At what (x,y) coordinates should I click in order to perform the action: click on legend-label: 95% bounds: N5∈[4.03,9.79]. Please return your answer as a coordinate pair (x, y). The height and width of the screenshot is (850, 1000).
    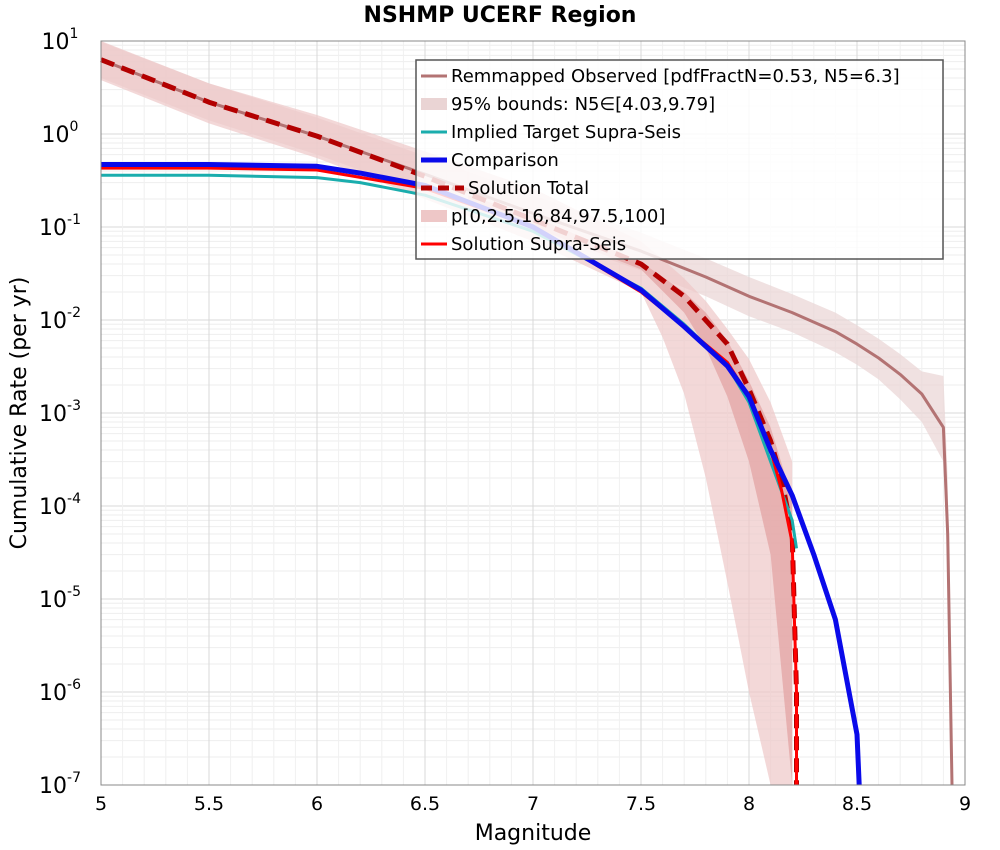
    Looking at the image, I should click on (583, 104).